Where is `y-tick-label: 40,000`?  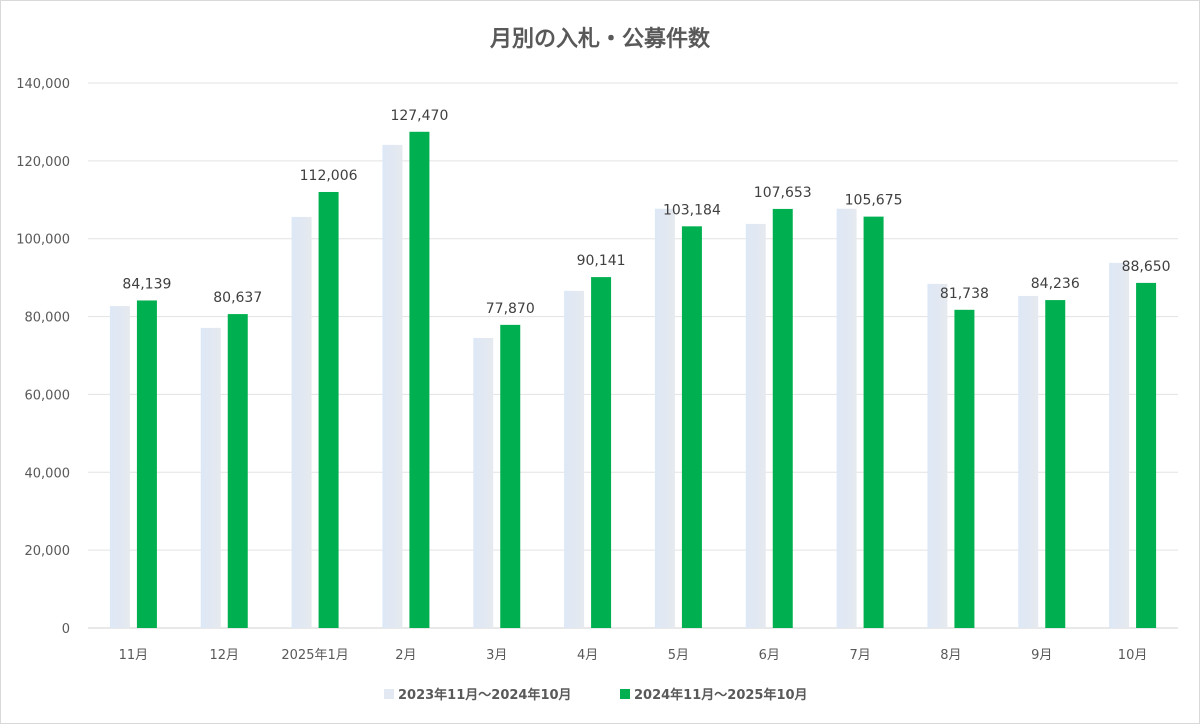
y-tick-label: 40,000 is located at coordinates (48, 473).